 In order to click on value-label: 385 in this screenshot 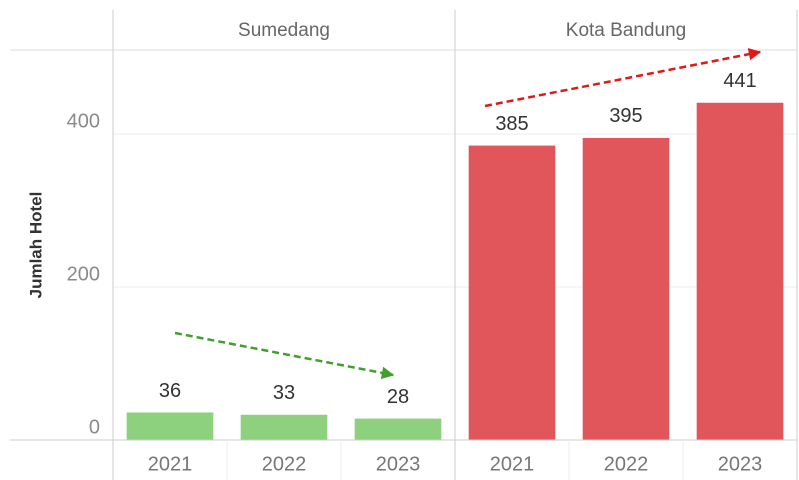, I will do `click(511, 124)`.